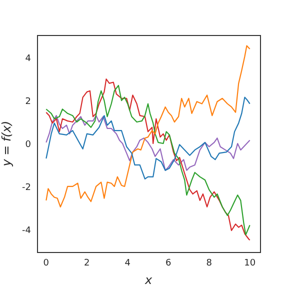  I want to click on y-tick-label: -2, so click(26, 187).